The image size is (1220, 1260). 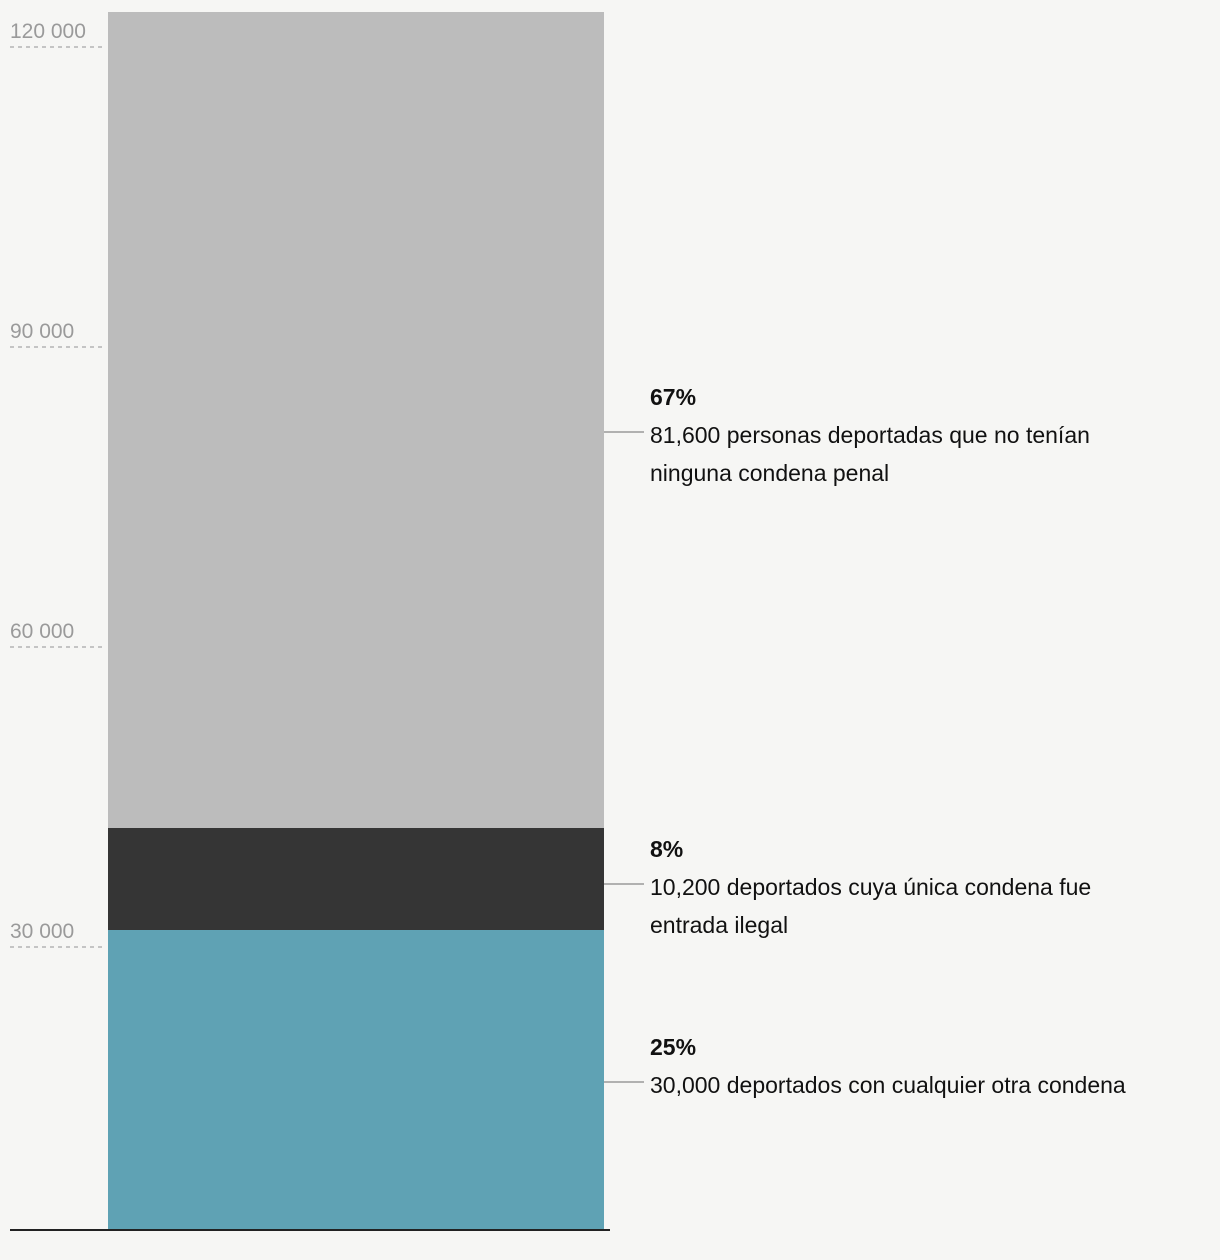 I want to click on y-tick-label: 60 000, so click(x=42, y=631).